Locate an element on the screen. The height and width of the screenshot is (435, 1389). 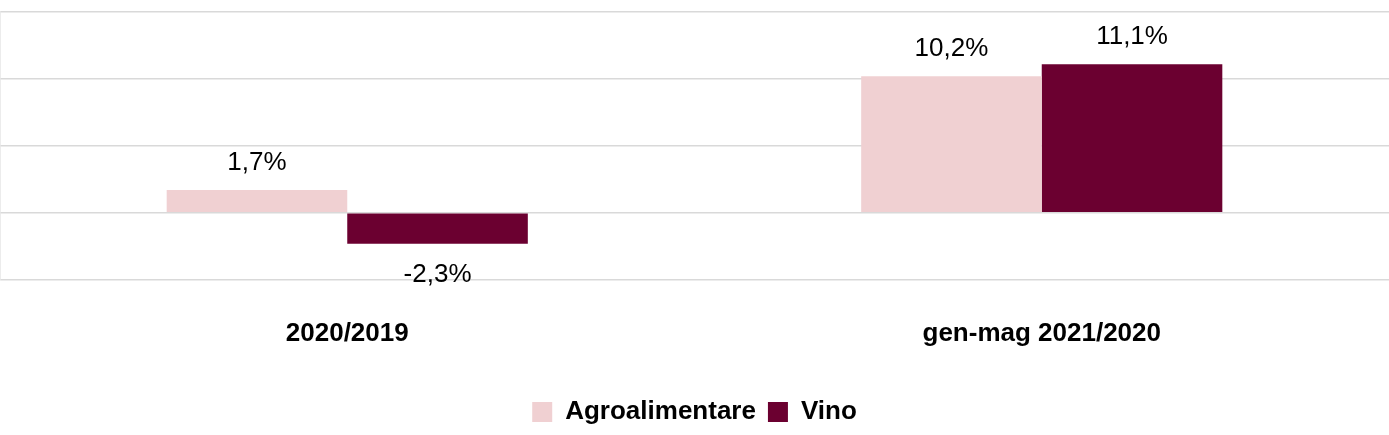
data-label: -2,3% is located at coordinates (437, 272).